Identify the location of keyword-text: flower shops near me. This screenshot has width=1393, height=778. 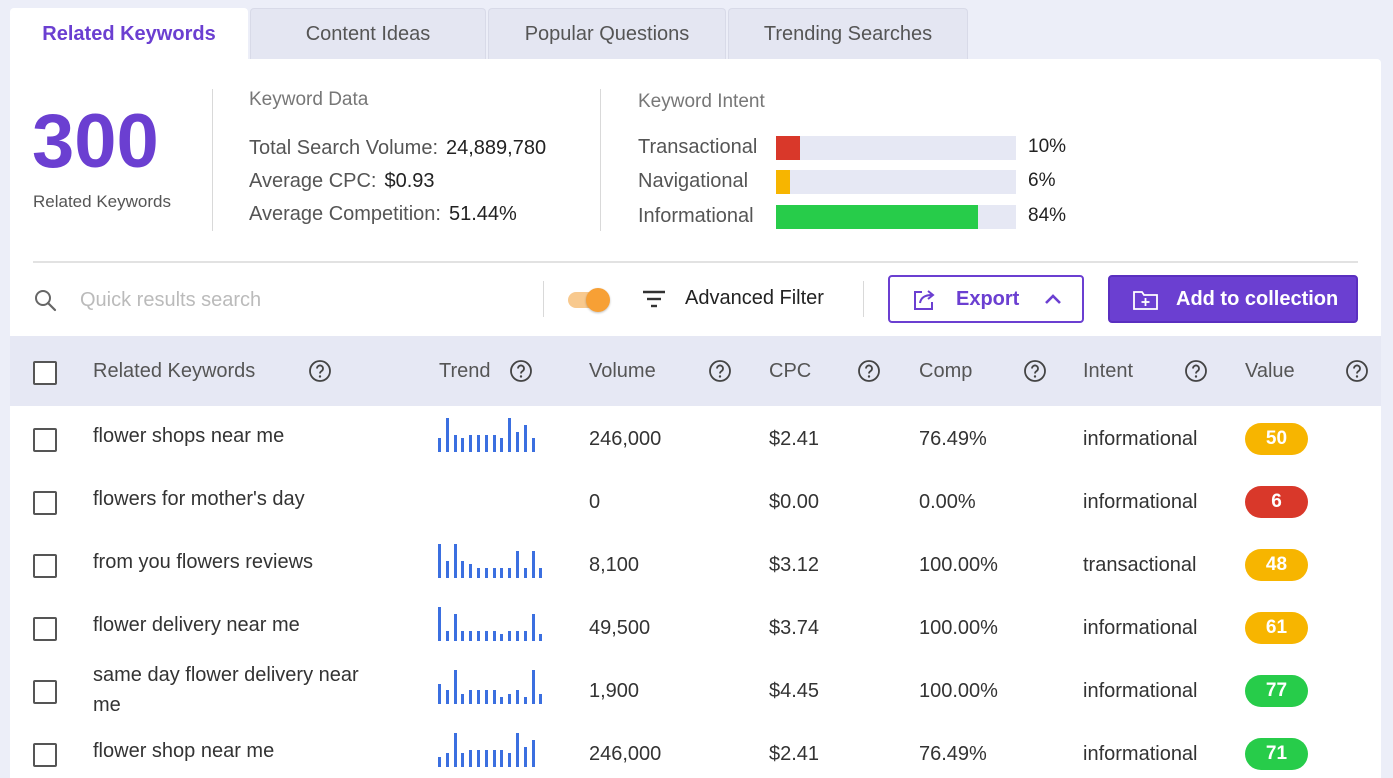
(189, 436).